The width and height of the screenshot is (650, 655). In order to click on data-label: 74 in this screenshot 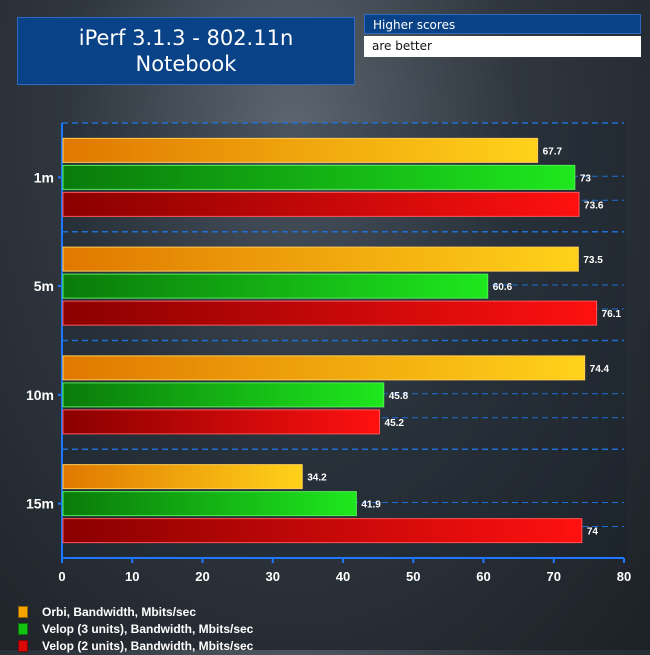, I will do `click(593, 532)`.